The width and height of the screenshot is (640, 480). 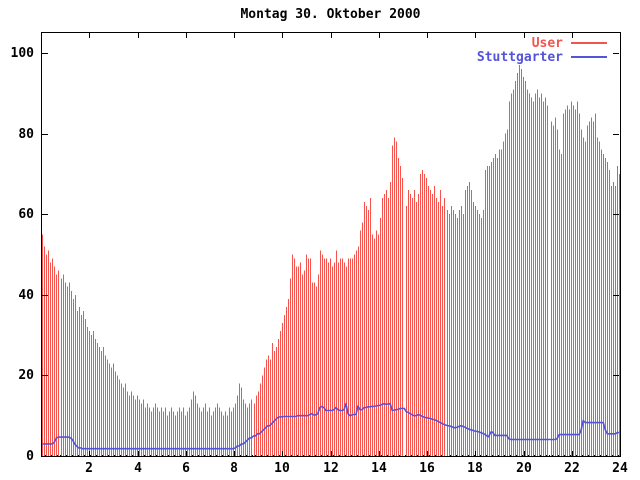 I want to click on legend-entry-user: User, so click(x=542, y=43).